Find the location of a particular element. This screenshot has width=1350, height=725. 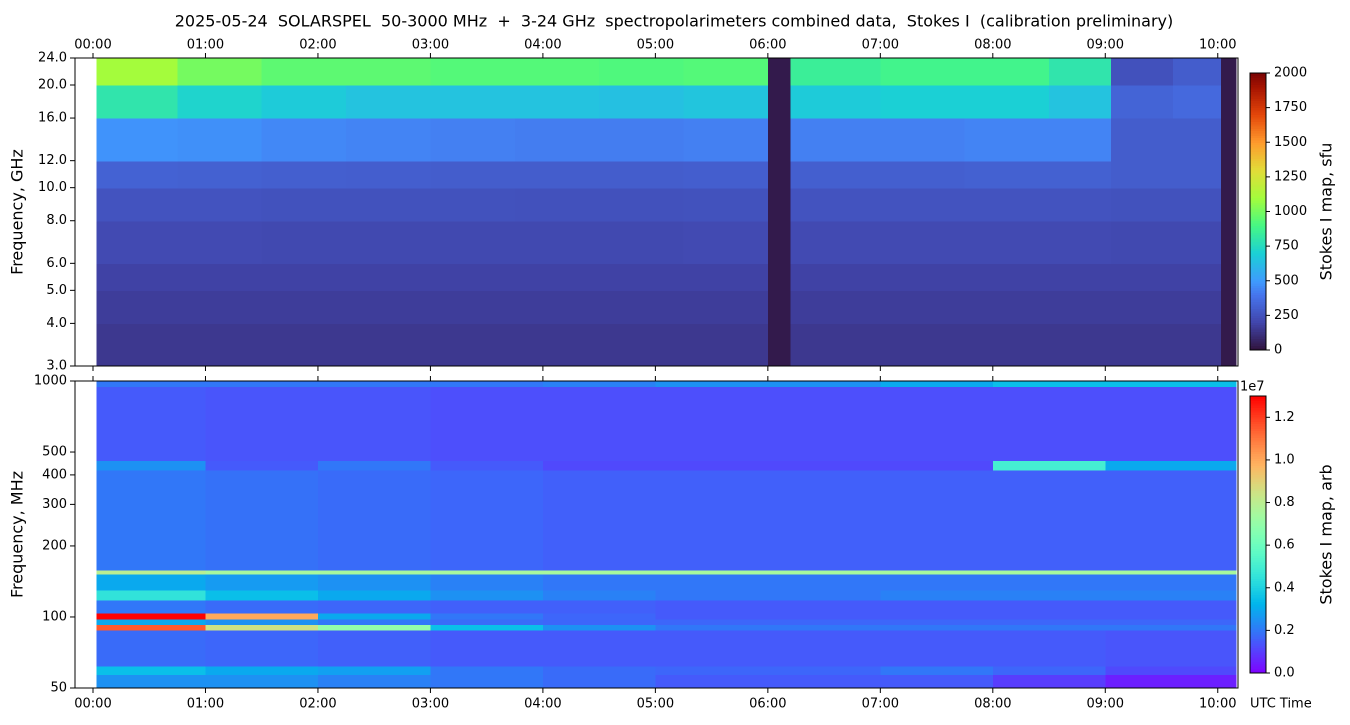

colorbar-offset: 1e7 is located at coordinates (1252, 387).